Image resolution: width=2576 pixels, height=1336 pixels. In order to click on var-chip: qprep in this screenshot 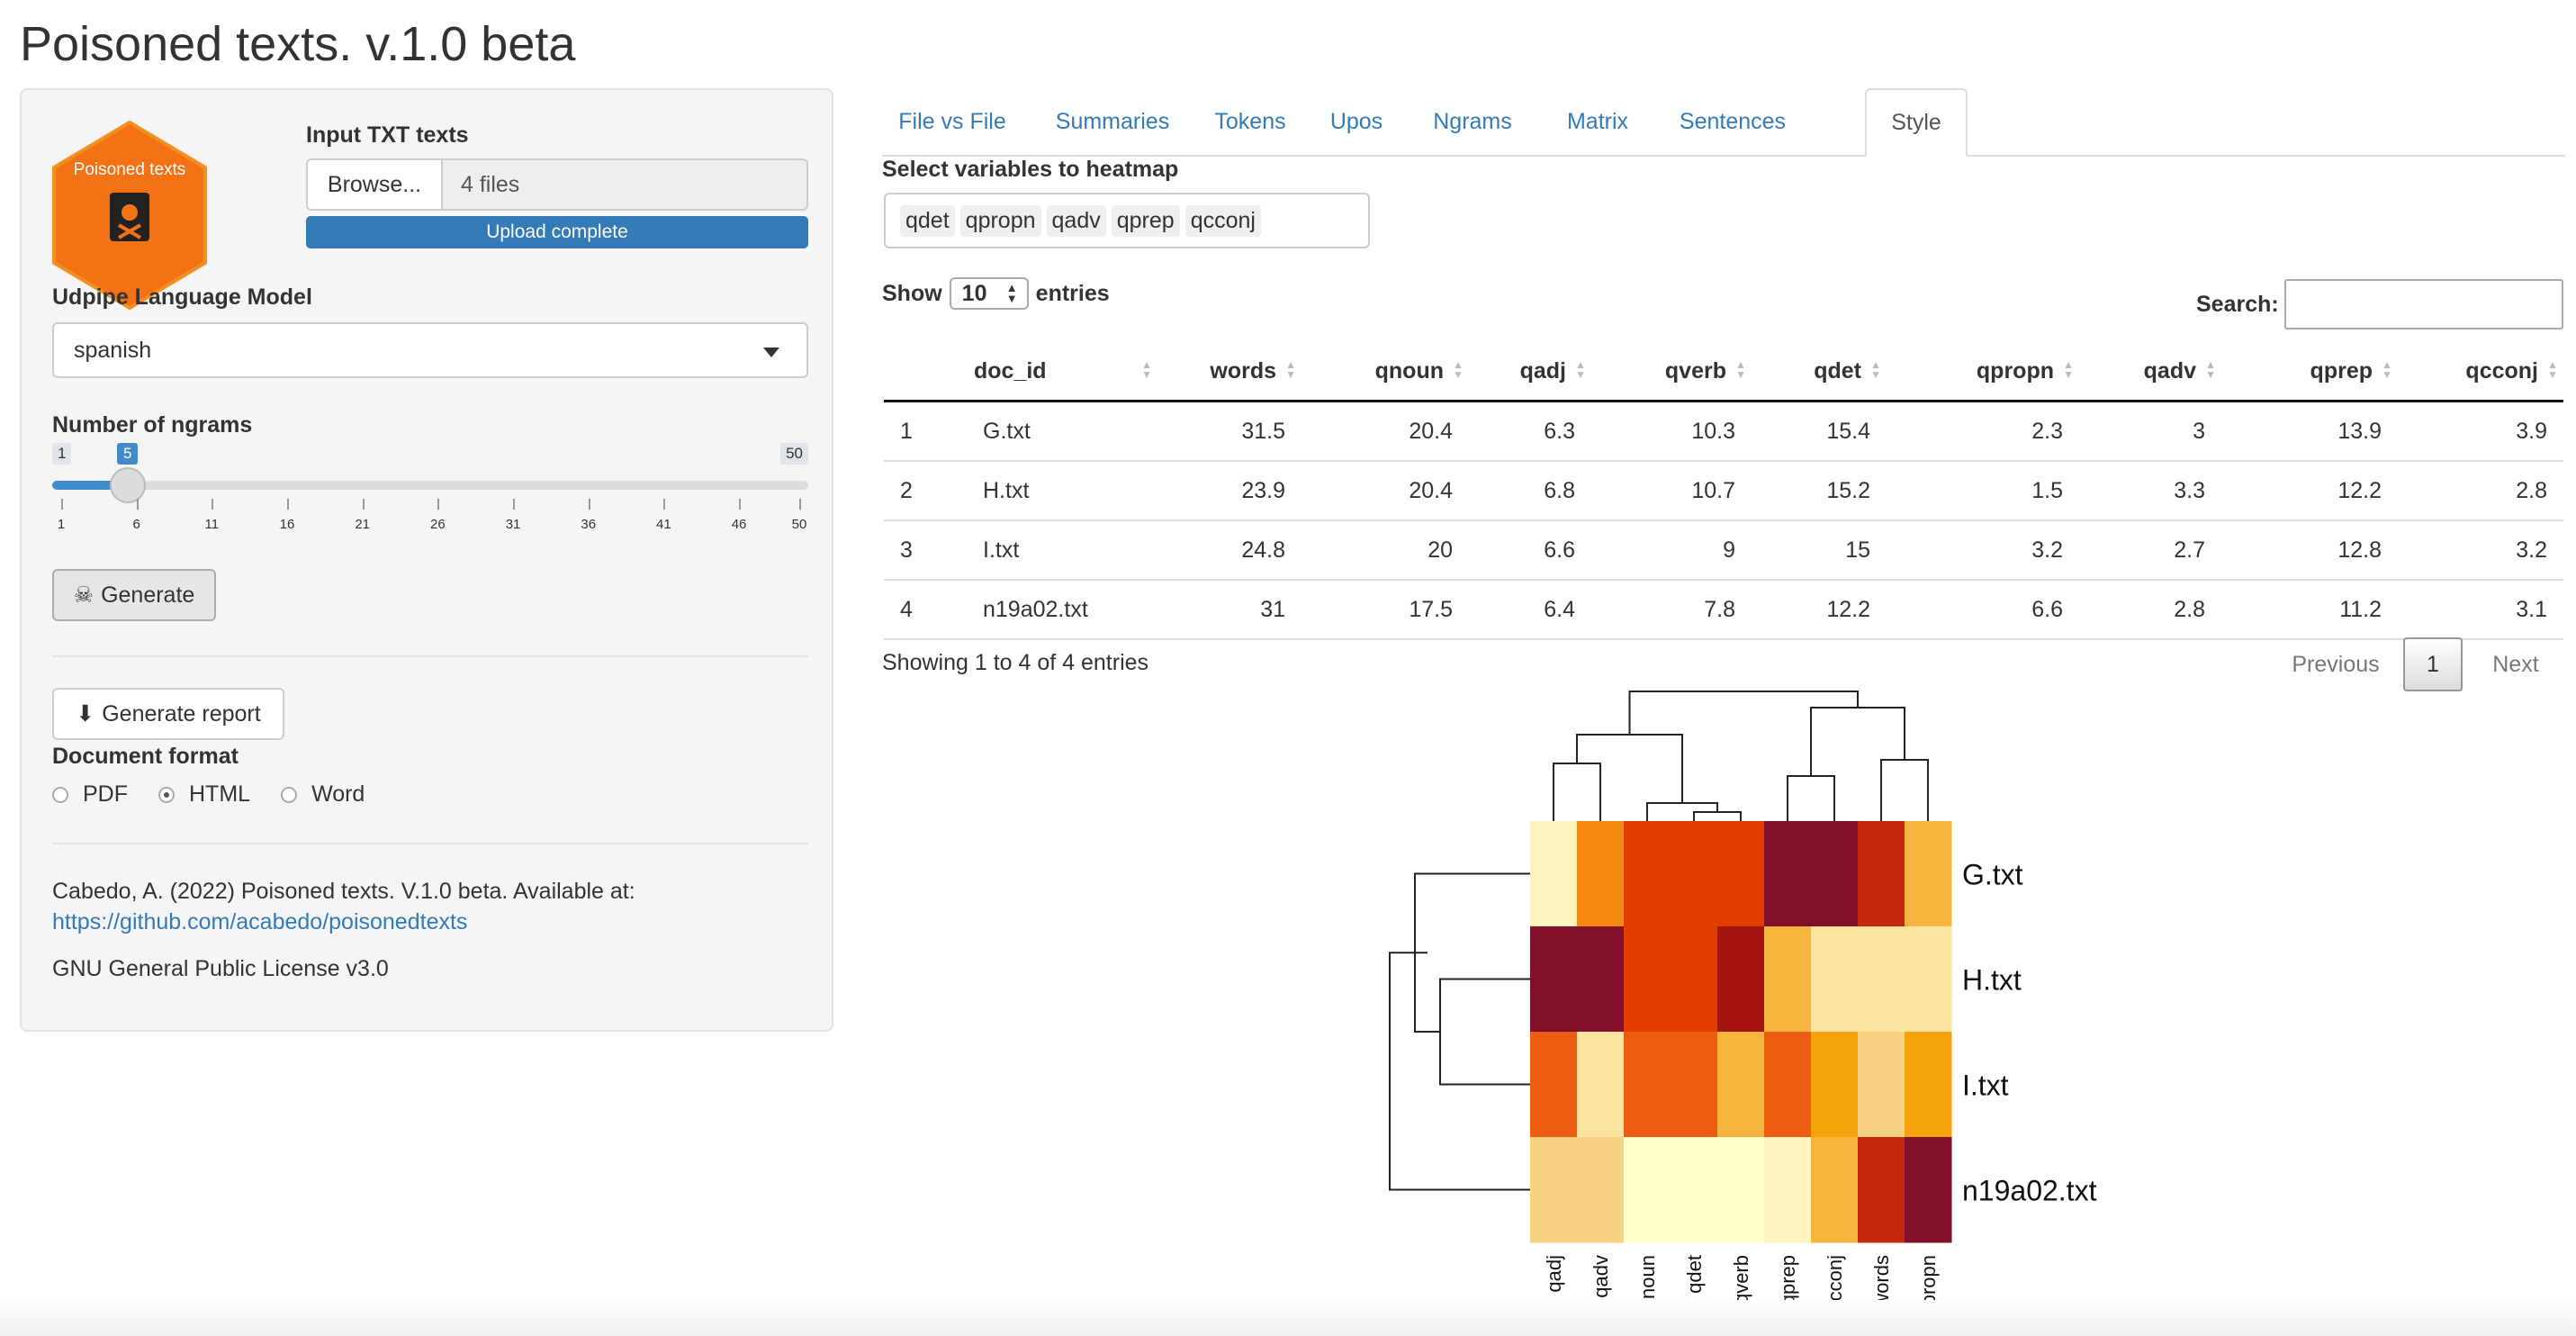, I will do `click(1145, 220)`.